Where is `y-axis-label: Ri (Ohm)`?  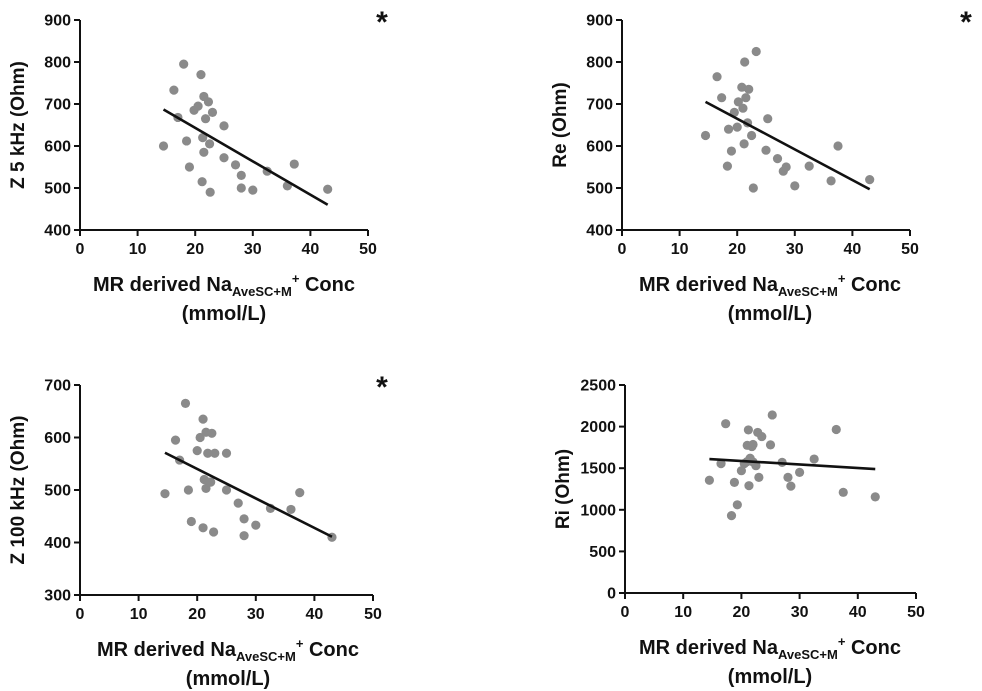 y-axis-label: Ri (Ohm) is located at coordinates (563, 489).